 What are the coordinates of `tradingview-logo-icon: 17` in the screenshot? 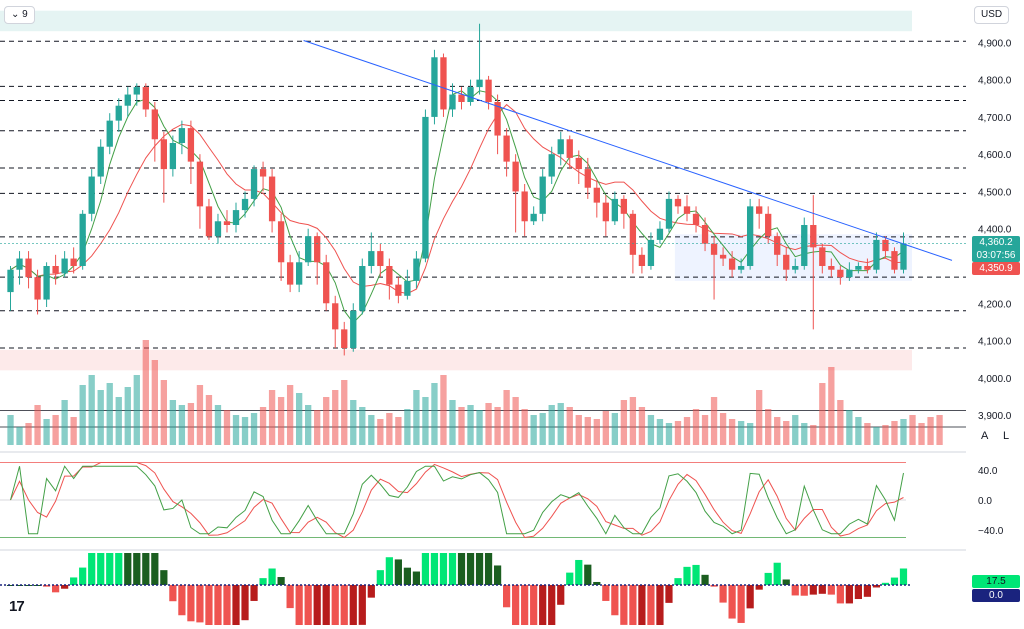 It's located at (17, 606).